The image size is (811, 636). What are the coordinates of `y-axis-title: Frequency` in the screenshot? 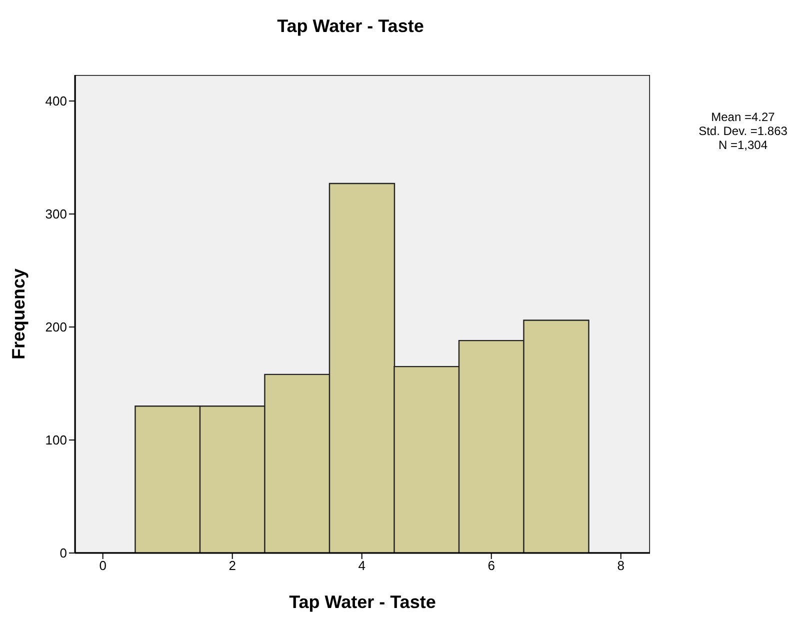 It's located at (18, 314).